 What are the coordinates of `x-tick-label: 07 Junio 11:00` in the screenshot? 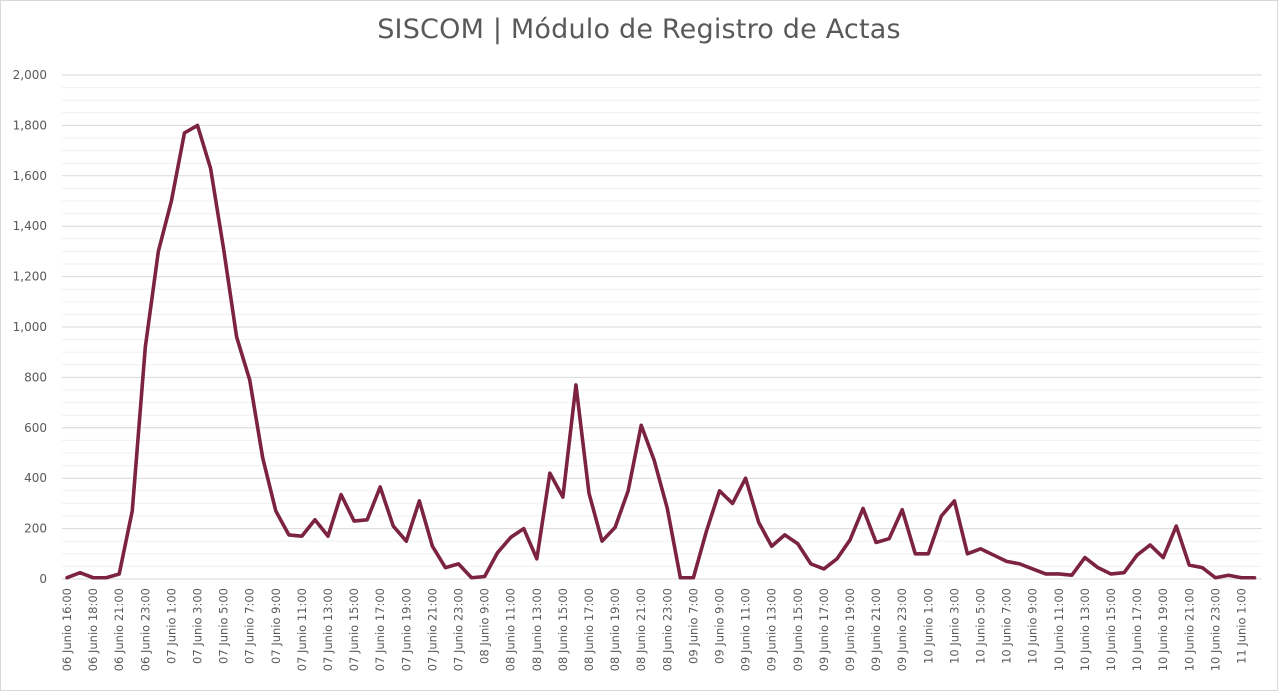 It's located at (302, 629).